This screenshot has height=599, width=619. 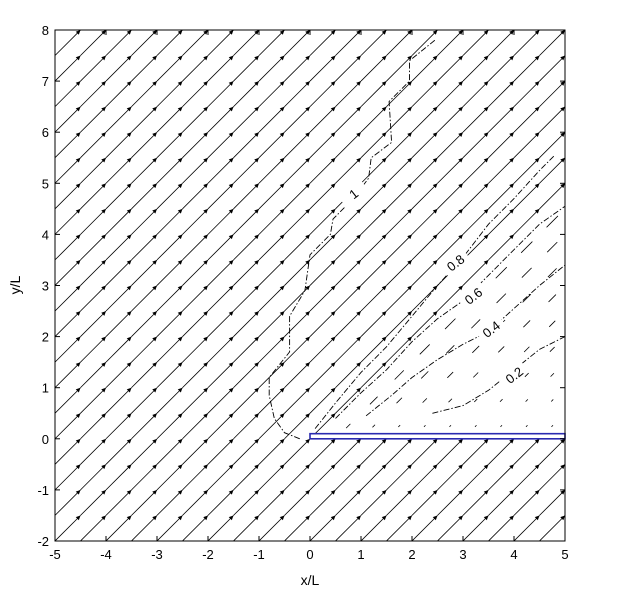 I want to click on x-axis-label: x/L, so click(x=310, y=580).